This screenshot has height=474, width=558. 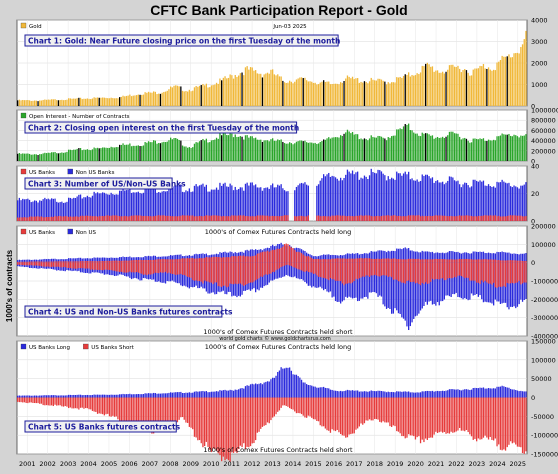 What do you see at coordinates (293, 464) in the screenshot?
I see `x-tick-label: 2014` at bounding box center [293, 464].